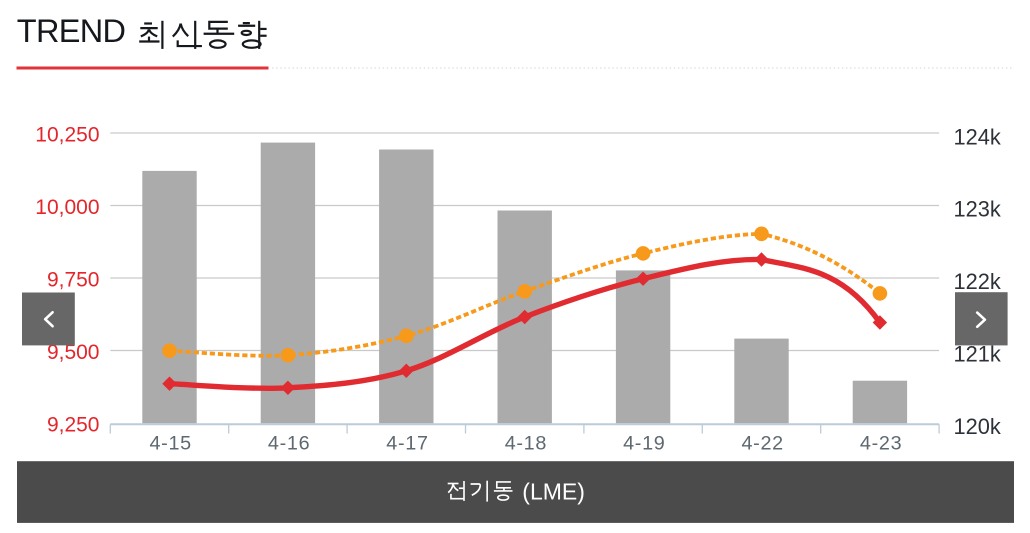  I want to click on svg-text: 4-17, so click(407, 444).